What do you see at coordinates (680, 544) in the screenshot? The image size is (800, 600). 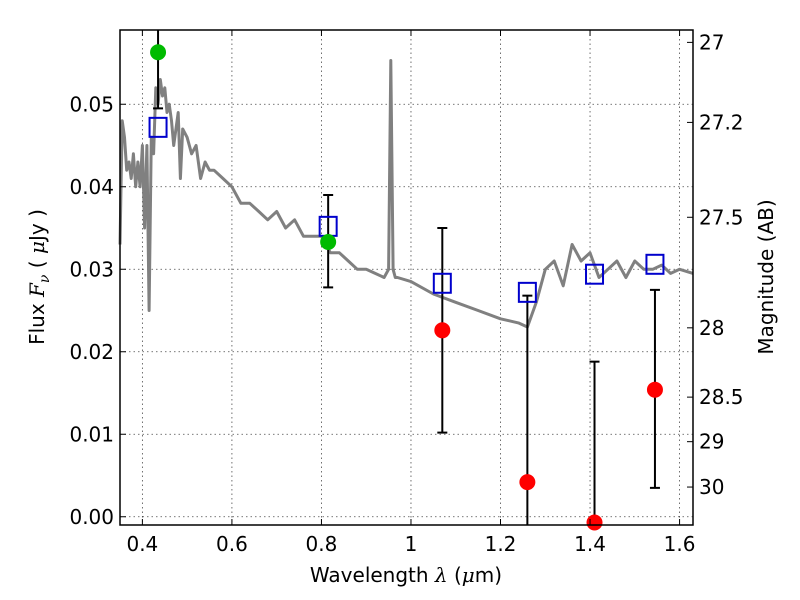 I see `x-tick-label: 1.6` at bounding box center [680, 544].